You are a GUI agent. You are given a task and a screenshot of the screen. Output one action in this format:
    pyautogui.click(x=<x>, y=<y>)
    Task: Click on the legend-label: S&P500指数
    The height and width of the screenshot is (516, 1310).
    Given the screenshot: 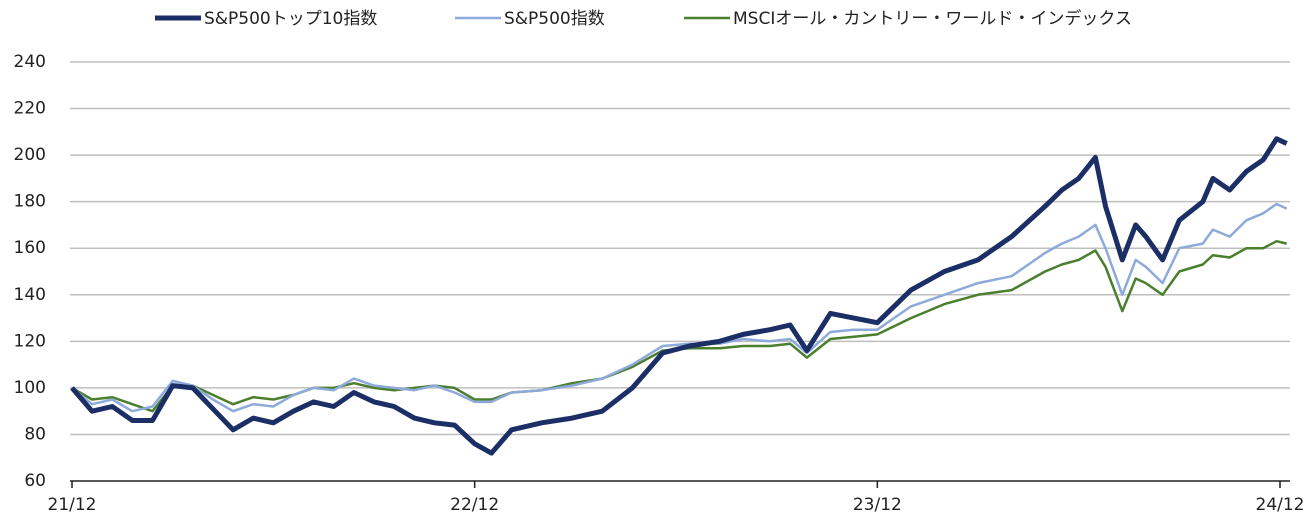 What is the action you would take?
    pyautogui.click(x=554, y=19)
    